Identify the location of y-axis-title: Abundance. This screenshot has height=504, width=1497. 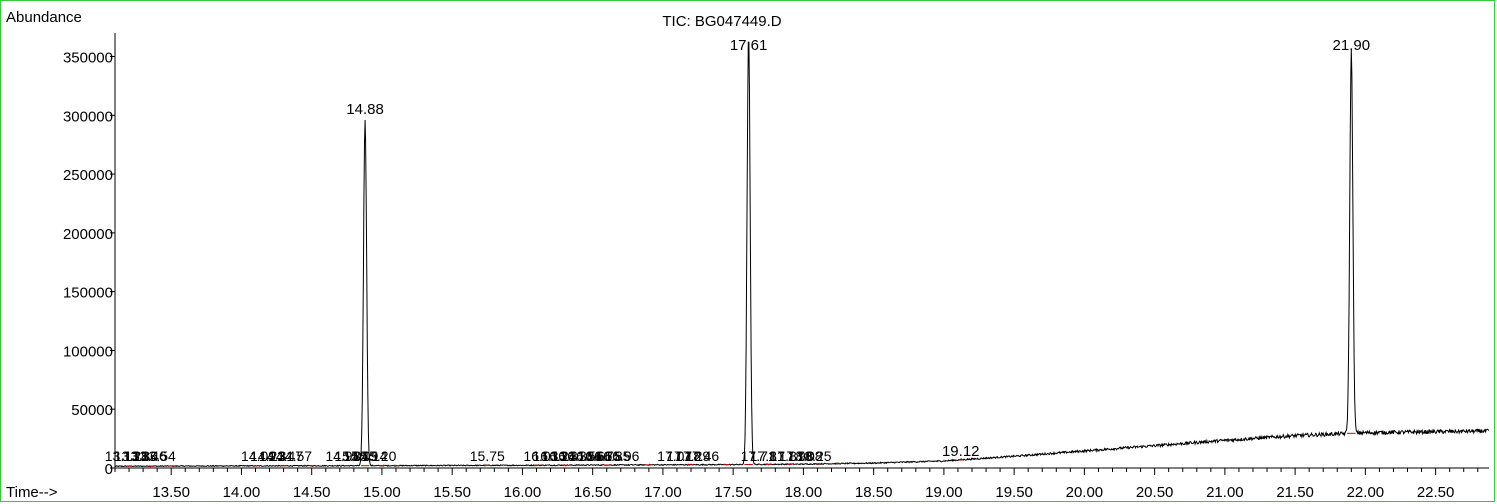
(44, 17).